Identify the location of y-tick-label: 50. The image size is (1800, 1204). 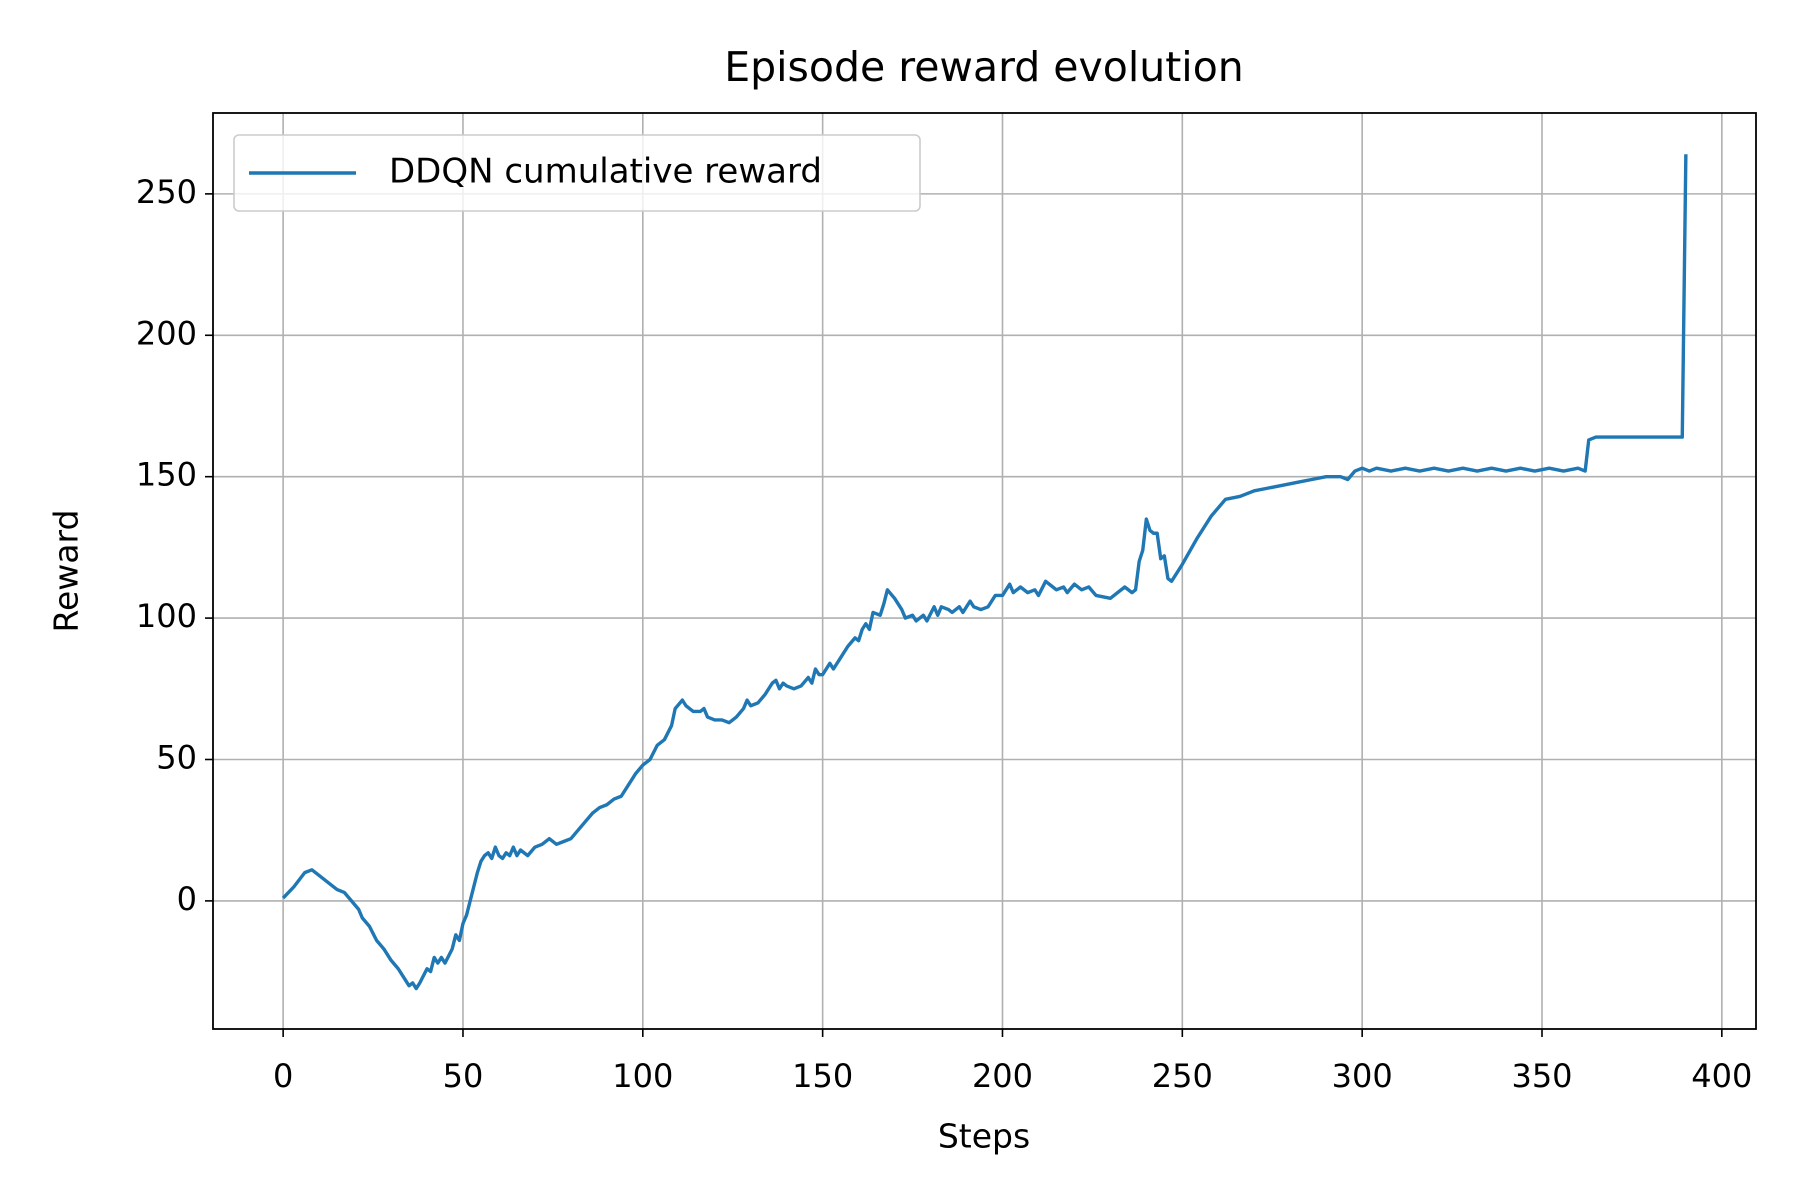
(176, 757).